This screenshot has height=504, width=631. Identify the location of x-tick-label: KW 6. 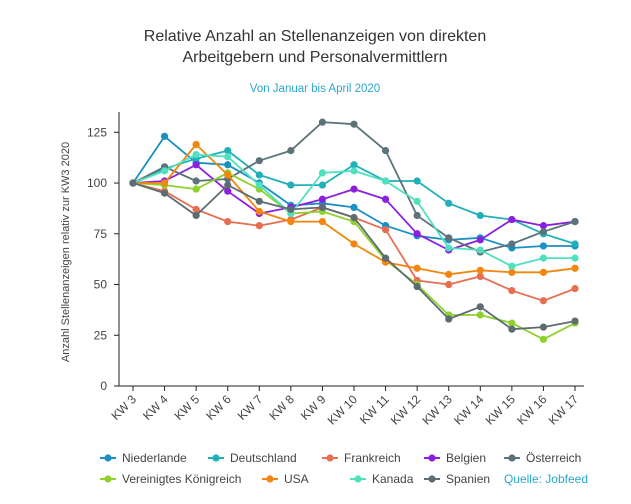
(218, 407).